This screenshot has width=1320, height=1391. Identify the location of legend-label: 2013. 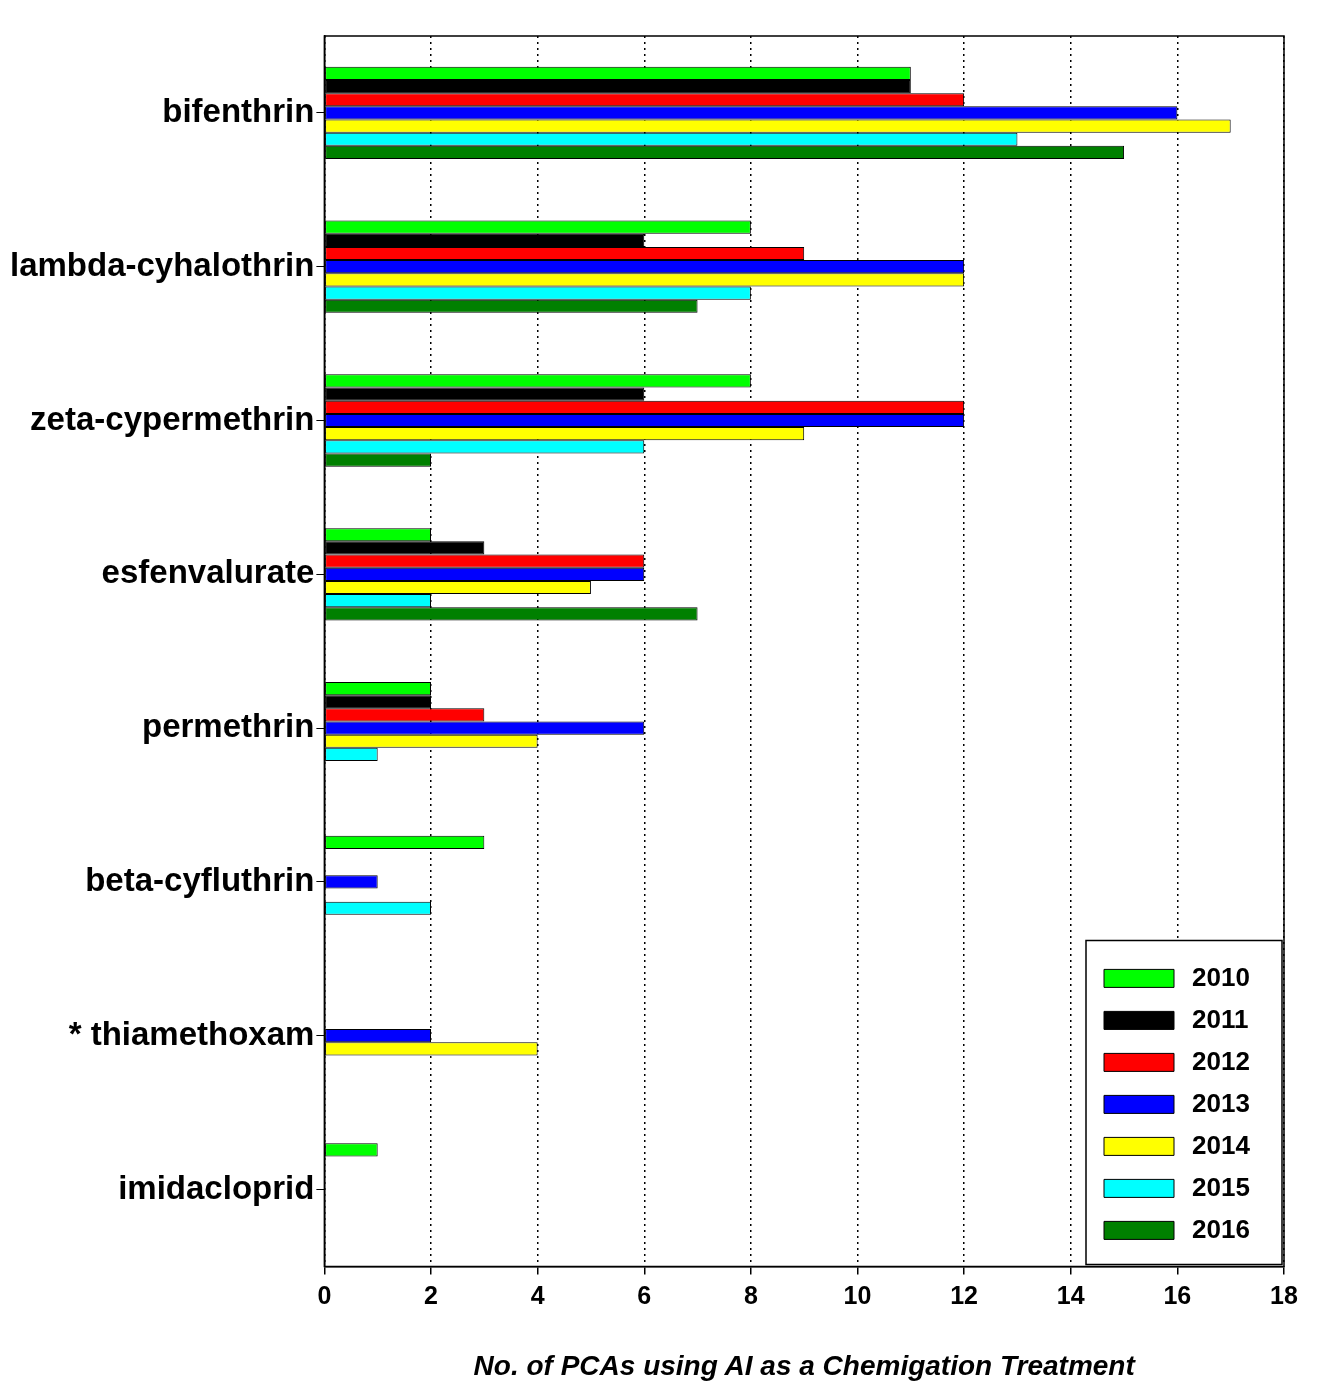
(1221, 1102).